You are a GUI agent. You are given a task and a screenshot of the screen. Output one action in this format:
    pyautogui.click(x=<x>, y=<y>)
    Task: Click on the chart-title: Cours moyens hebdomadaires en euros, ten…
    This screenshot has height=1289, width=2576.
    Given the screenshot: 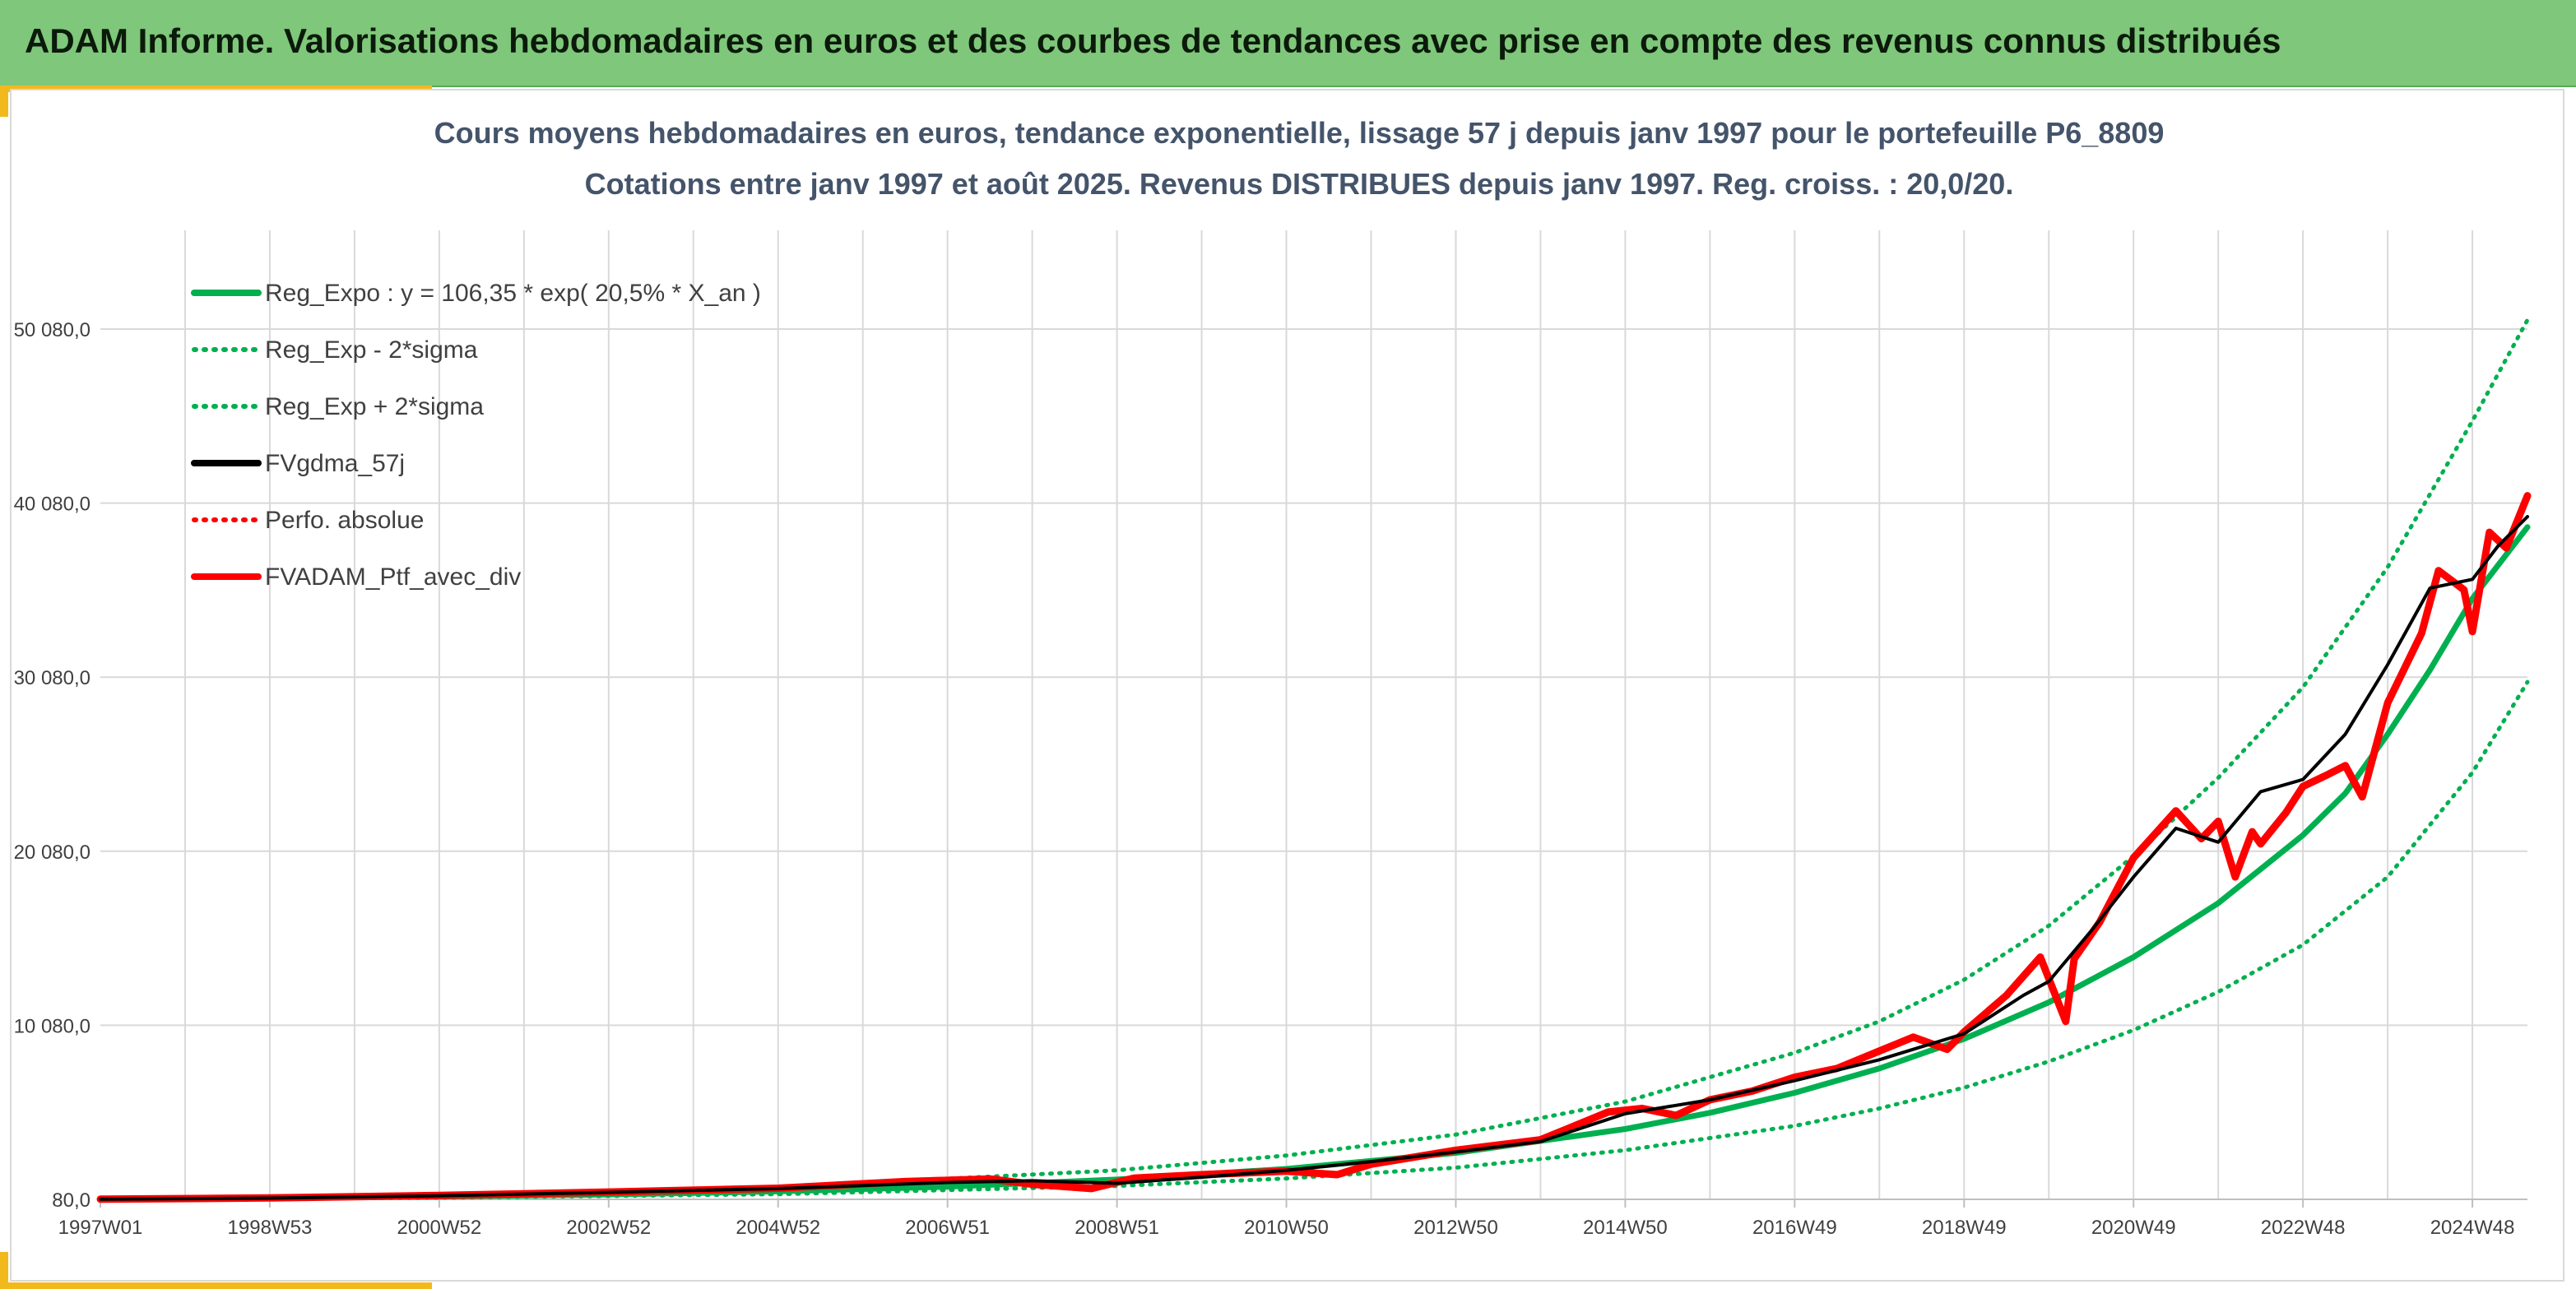 What is the action you would take?
    pyautogui.click(x=1300, y=133)
    